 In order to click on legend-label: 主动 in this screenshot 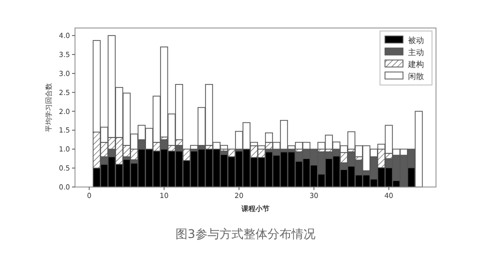, I will do `click(416, 52)`.